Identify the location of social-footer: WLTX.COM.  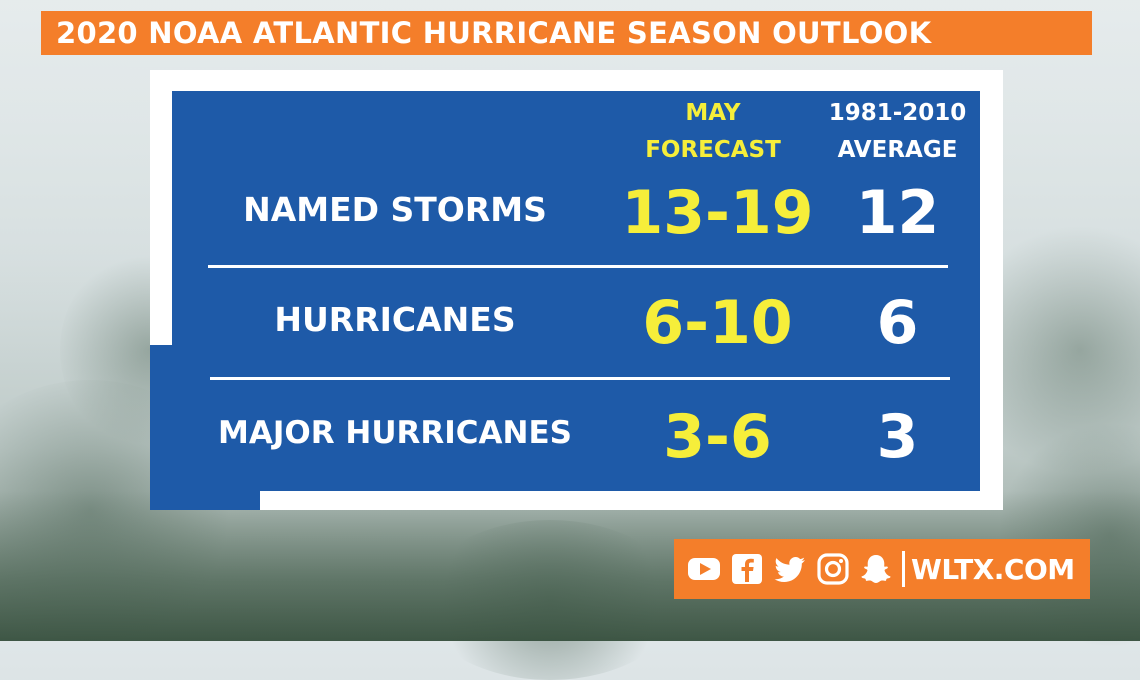
(882, 569).